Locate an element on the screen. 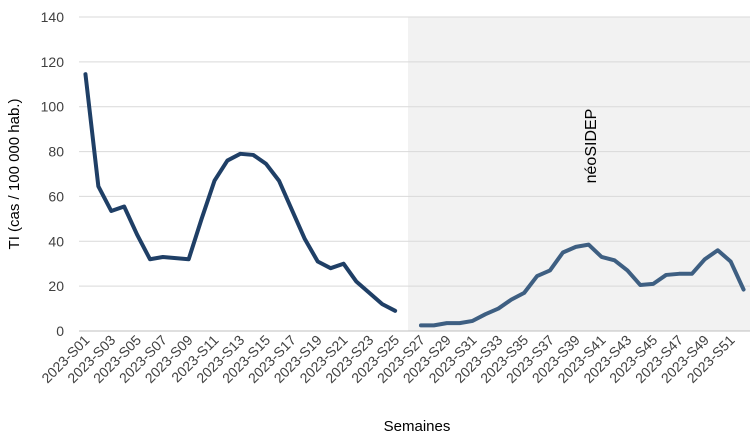 The height and width of the screenshot is (437, 750). y-tick-label: 120 is located at coordinates (53, 62).